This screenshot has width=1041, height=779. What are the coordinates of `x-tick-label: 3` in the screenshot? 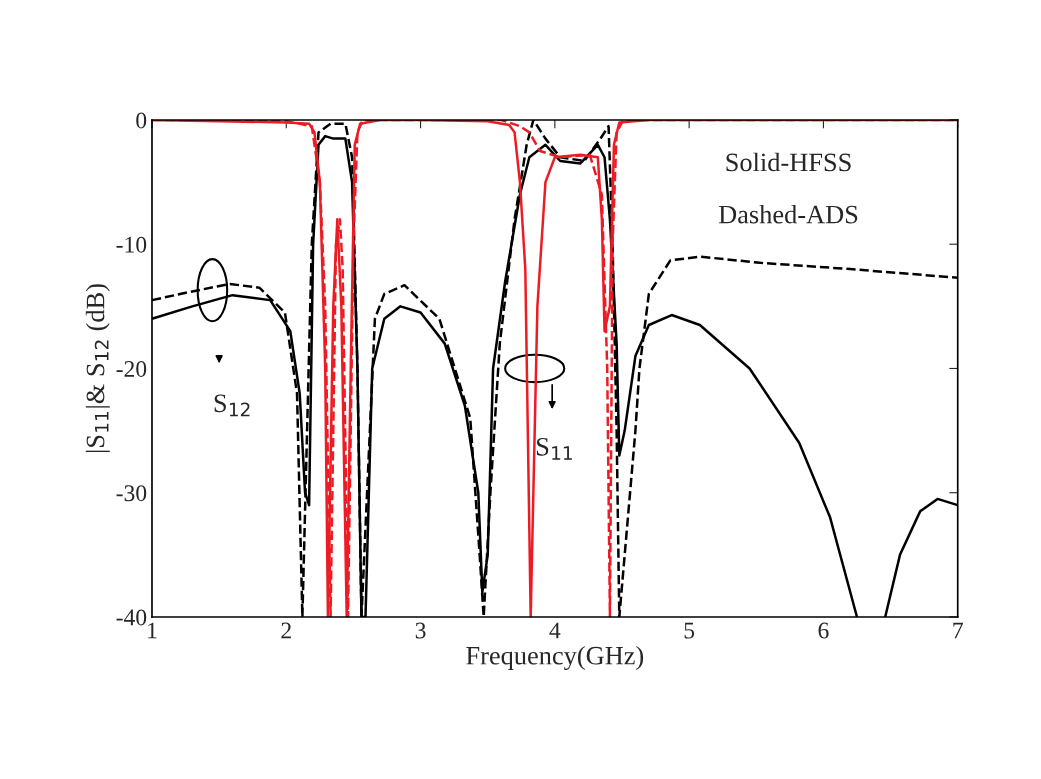 It's located at (420, 630).